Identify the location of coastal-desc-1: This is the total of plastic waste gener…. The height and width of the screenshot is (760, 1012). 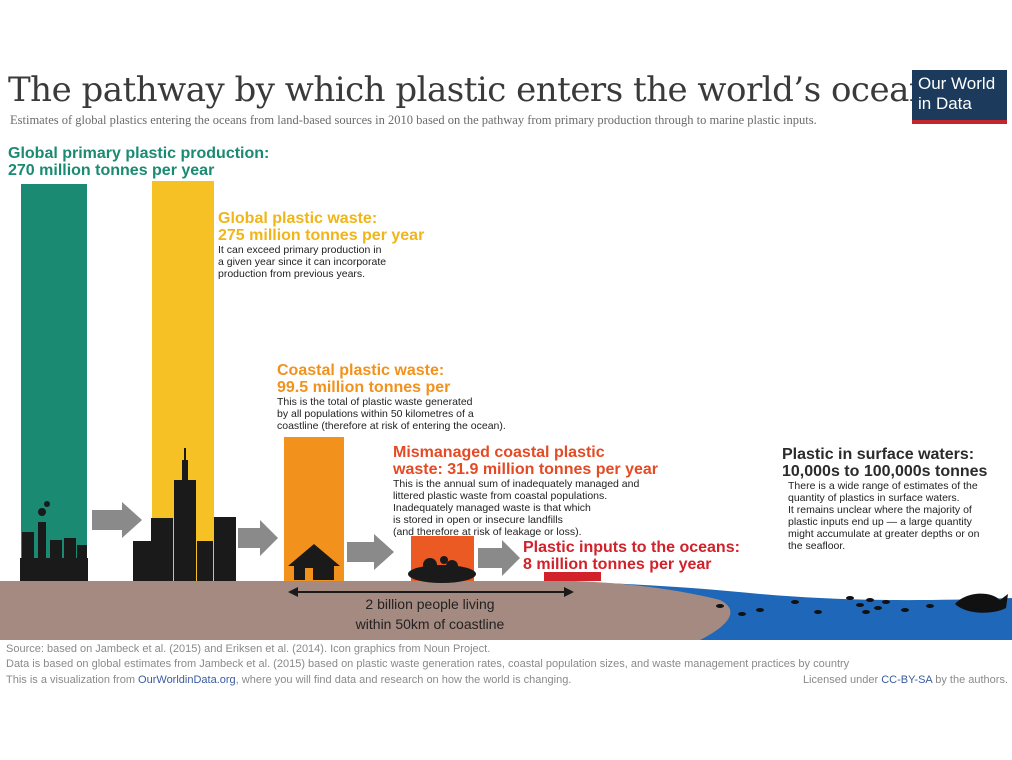
(375, 402).